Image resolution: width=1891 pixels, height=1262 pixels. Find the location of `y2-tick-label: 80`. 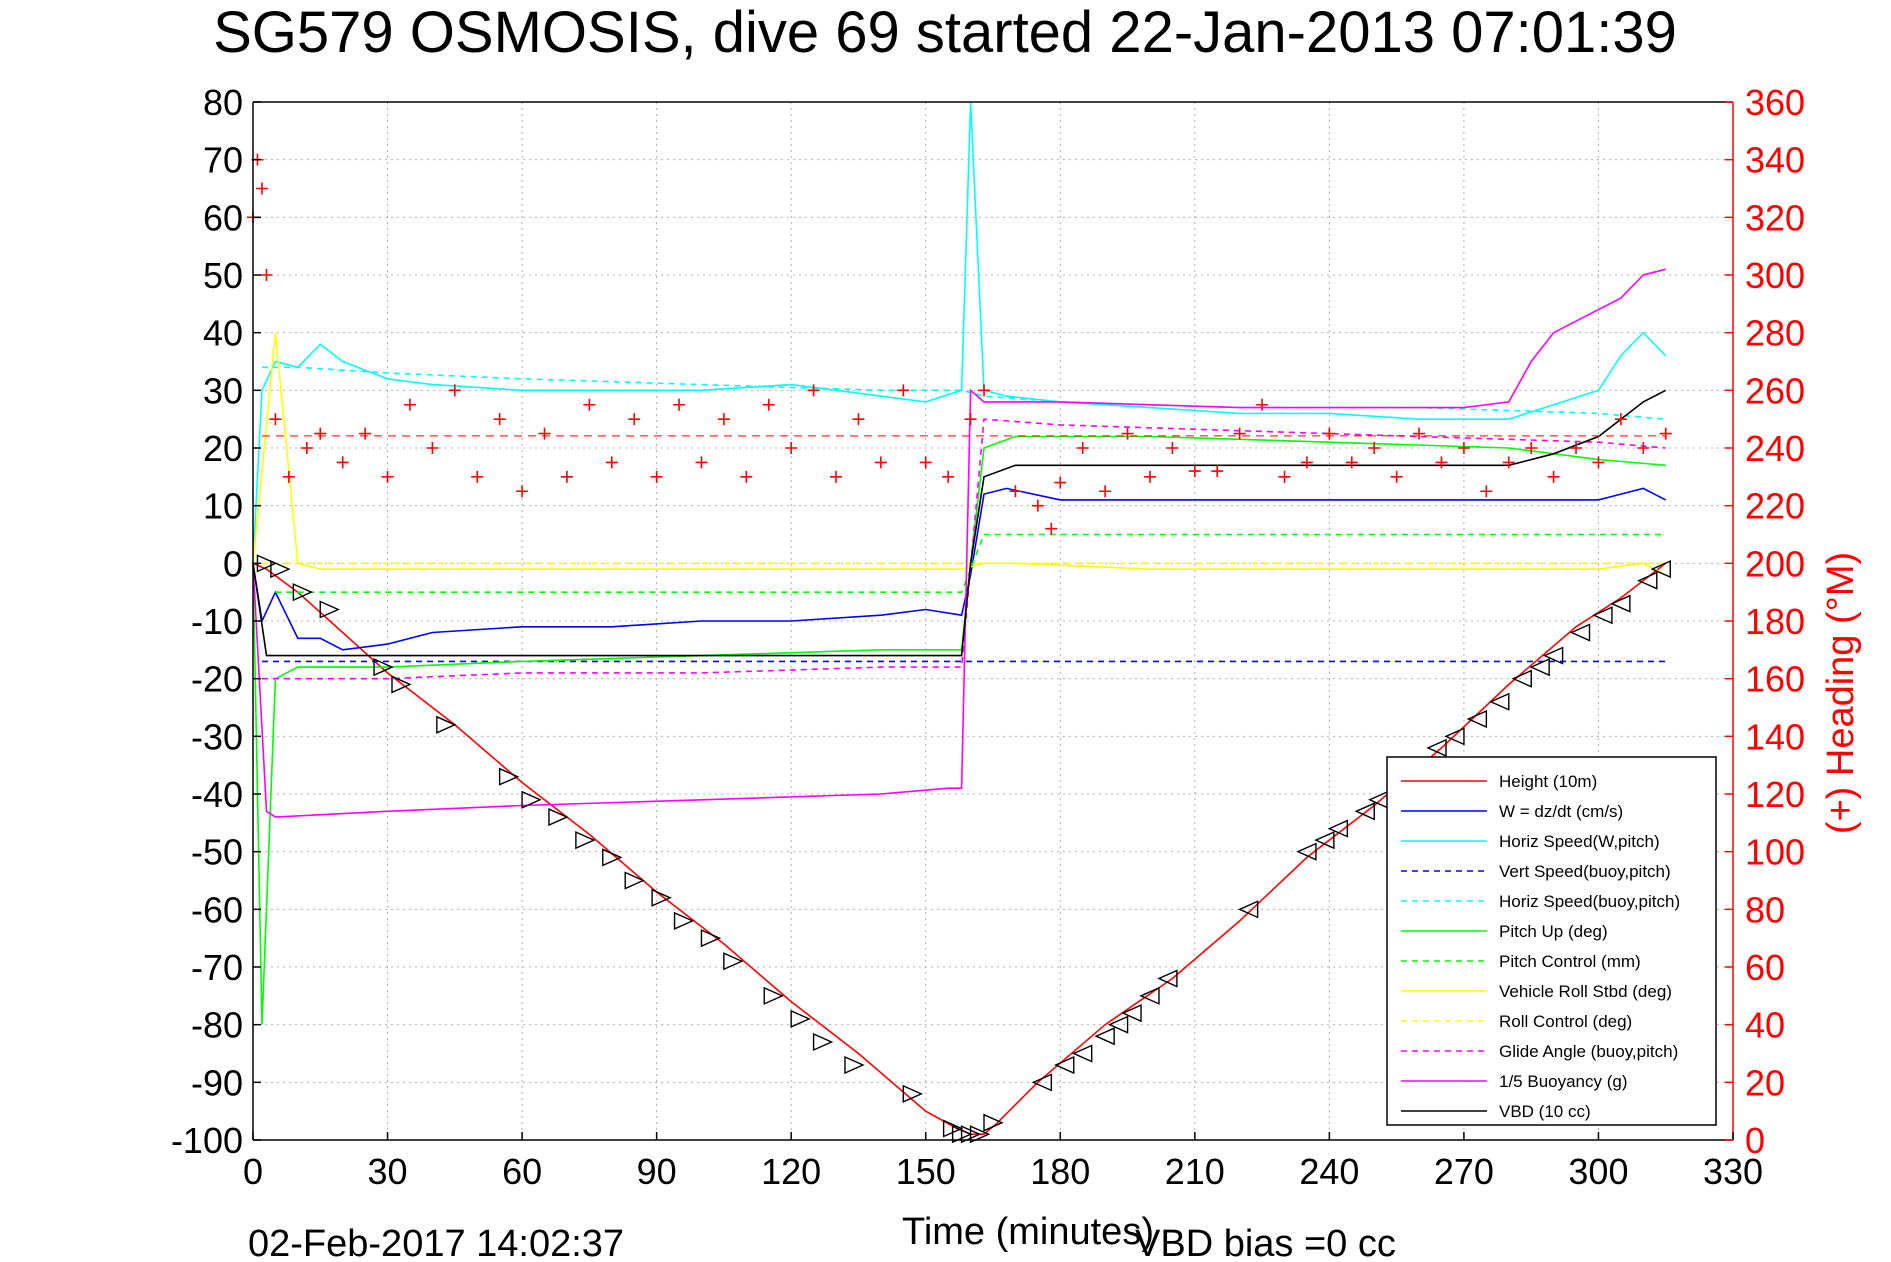

y2-tick-label: 80 is located at coordinates (1765, 909).